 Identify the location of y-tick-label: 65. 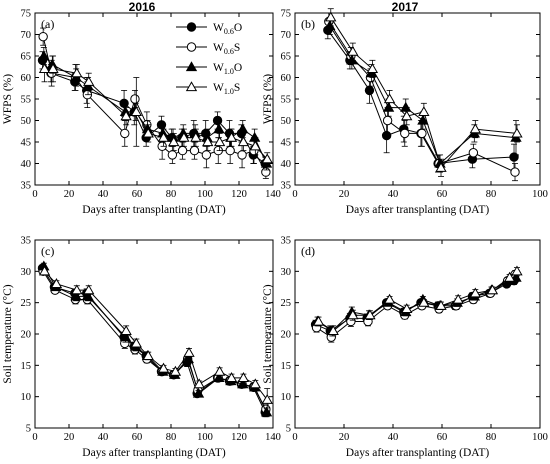
(286, 57).